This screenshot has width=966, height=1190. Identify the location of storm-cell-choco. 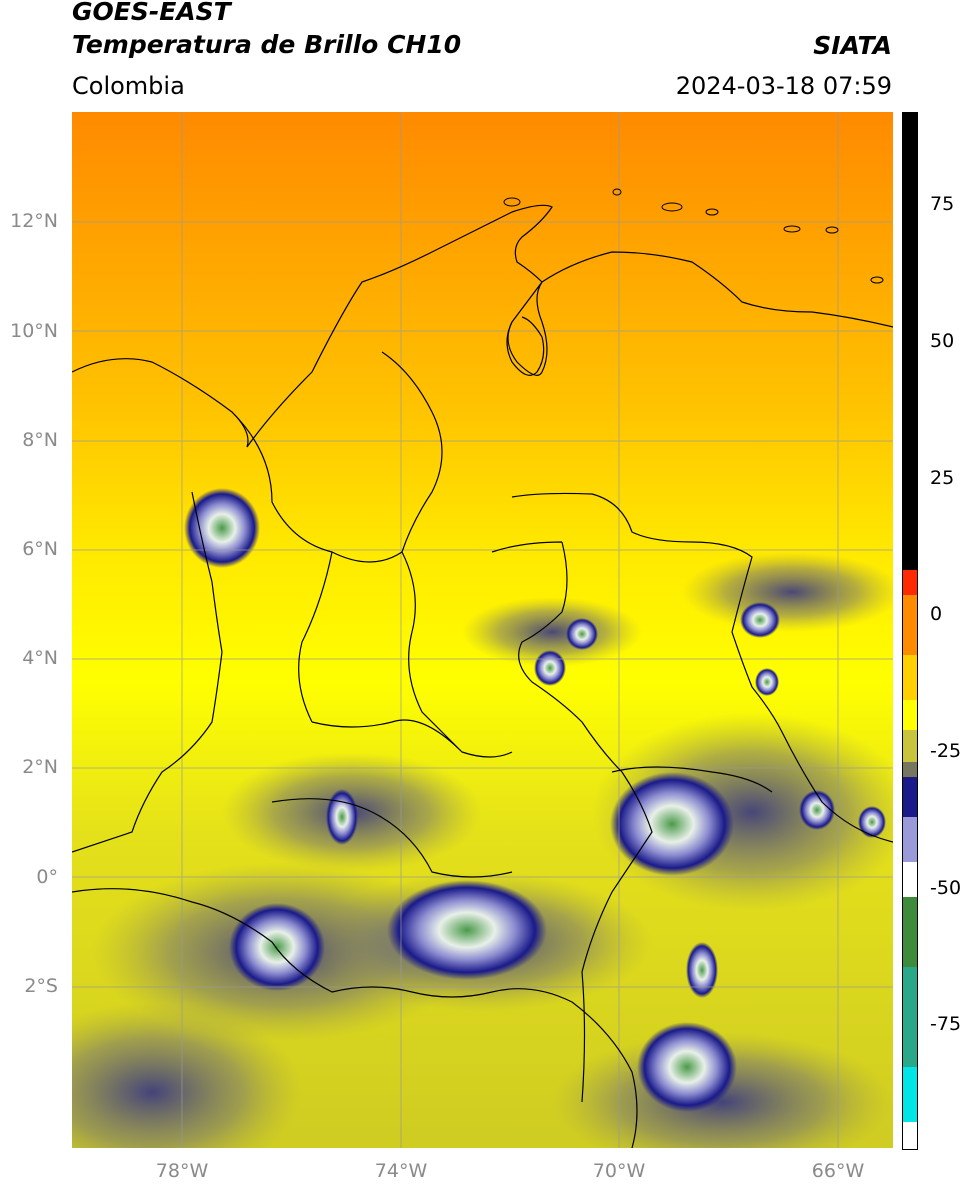
(222, 528).